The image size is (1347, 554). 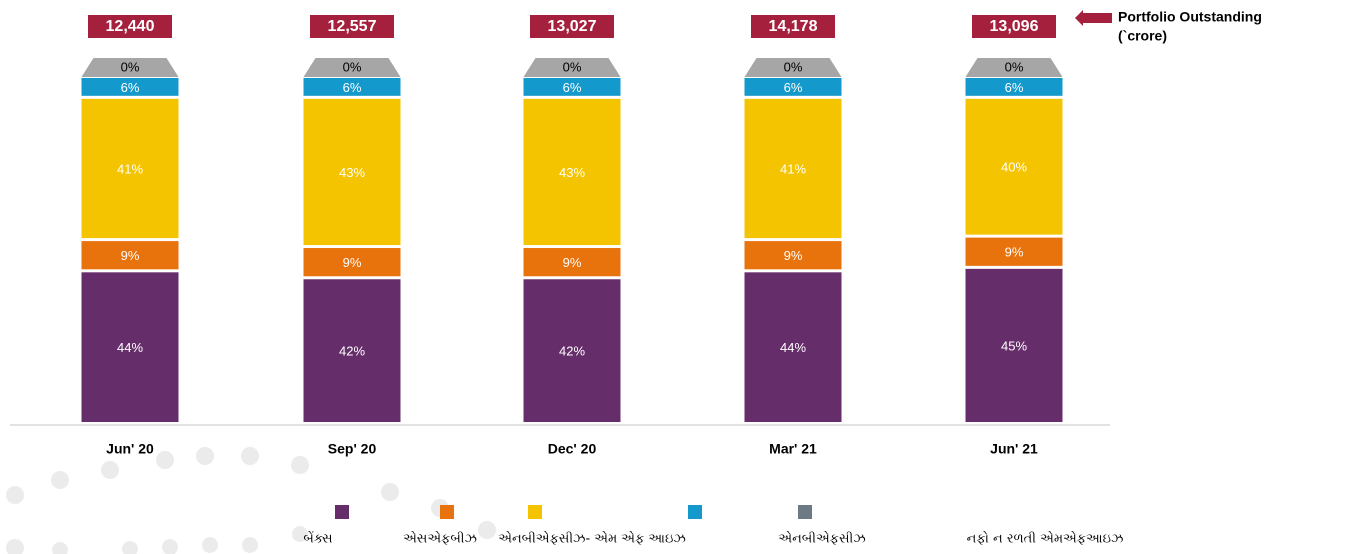 What do you see at coordinates (1014, 449) in the screenshot?
I see `x-tick-label: Jun' 21` at bounding box center [1014, 449].